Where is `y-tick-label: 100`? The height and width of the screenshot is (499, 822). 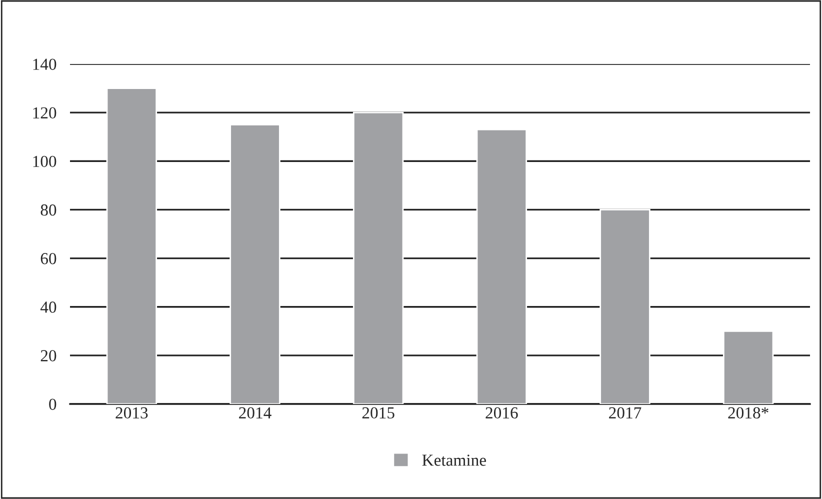
y-tick-label: 100 is located at coordinates (44, 162).